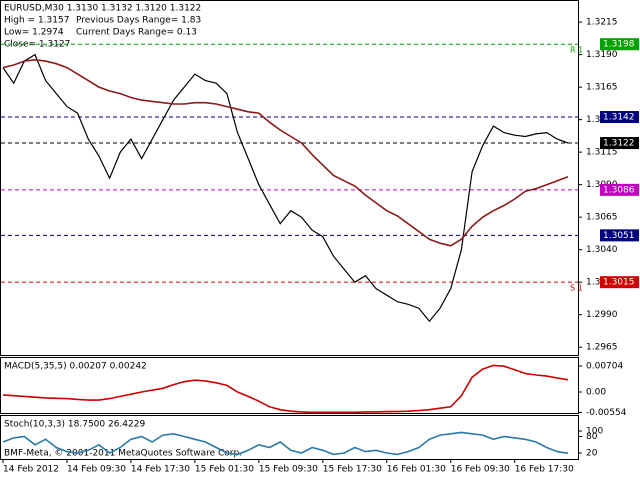 This screenshot has width=640, height=480. I want to click on level-label: 1.3142, so click(619, 118).